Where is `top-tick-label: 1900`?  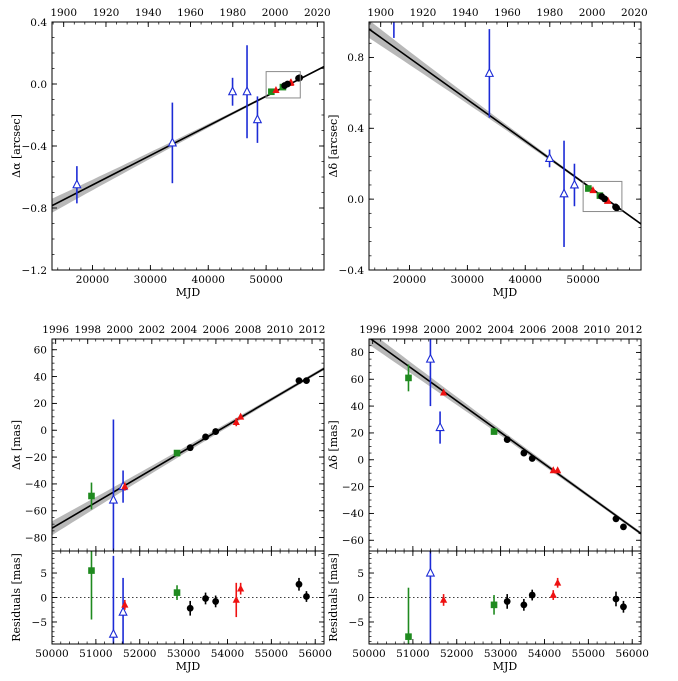 top-tick-label: 1900 is located at coordinates (63, 13).